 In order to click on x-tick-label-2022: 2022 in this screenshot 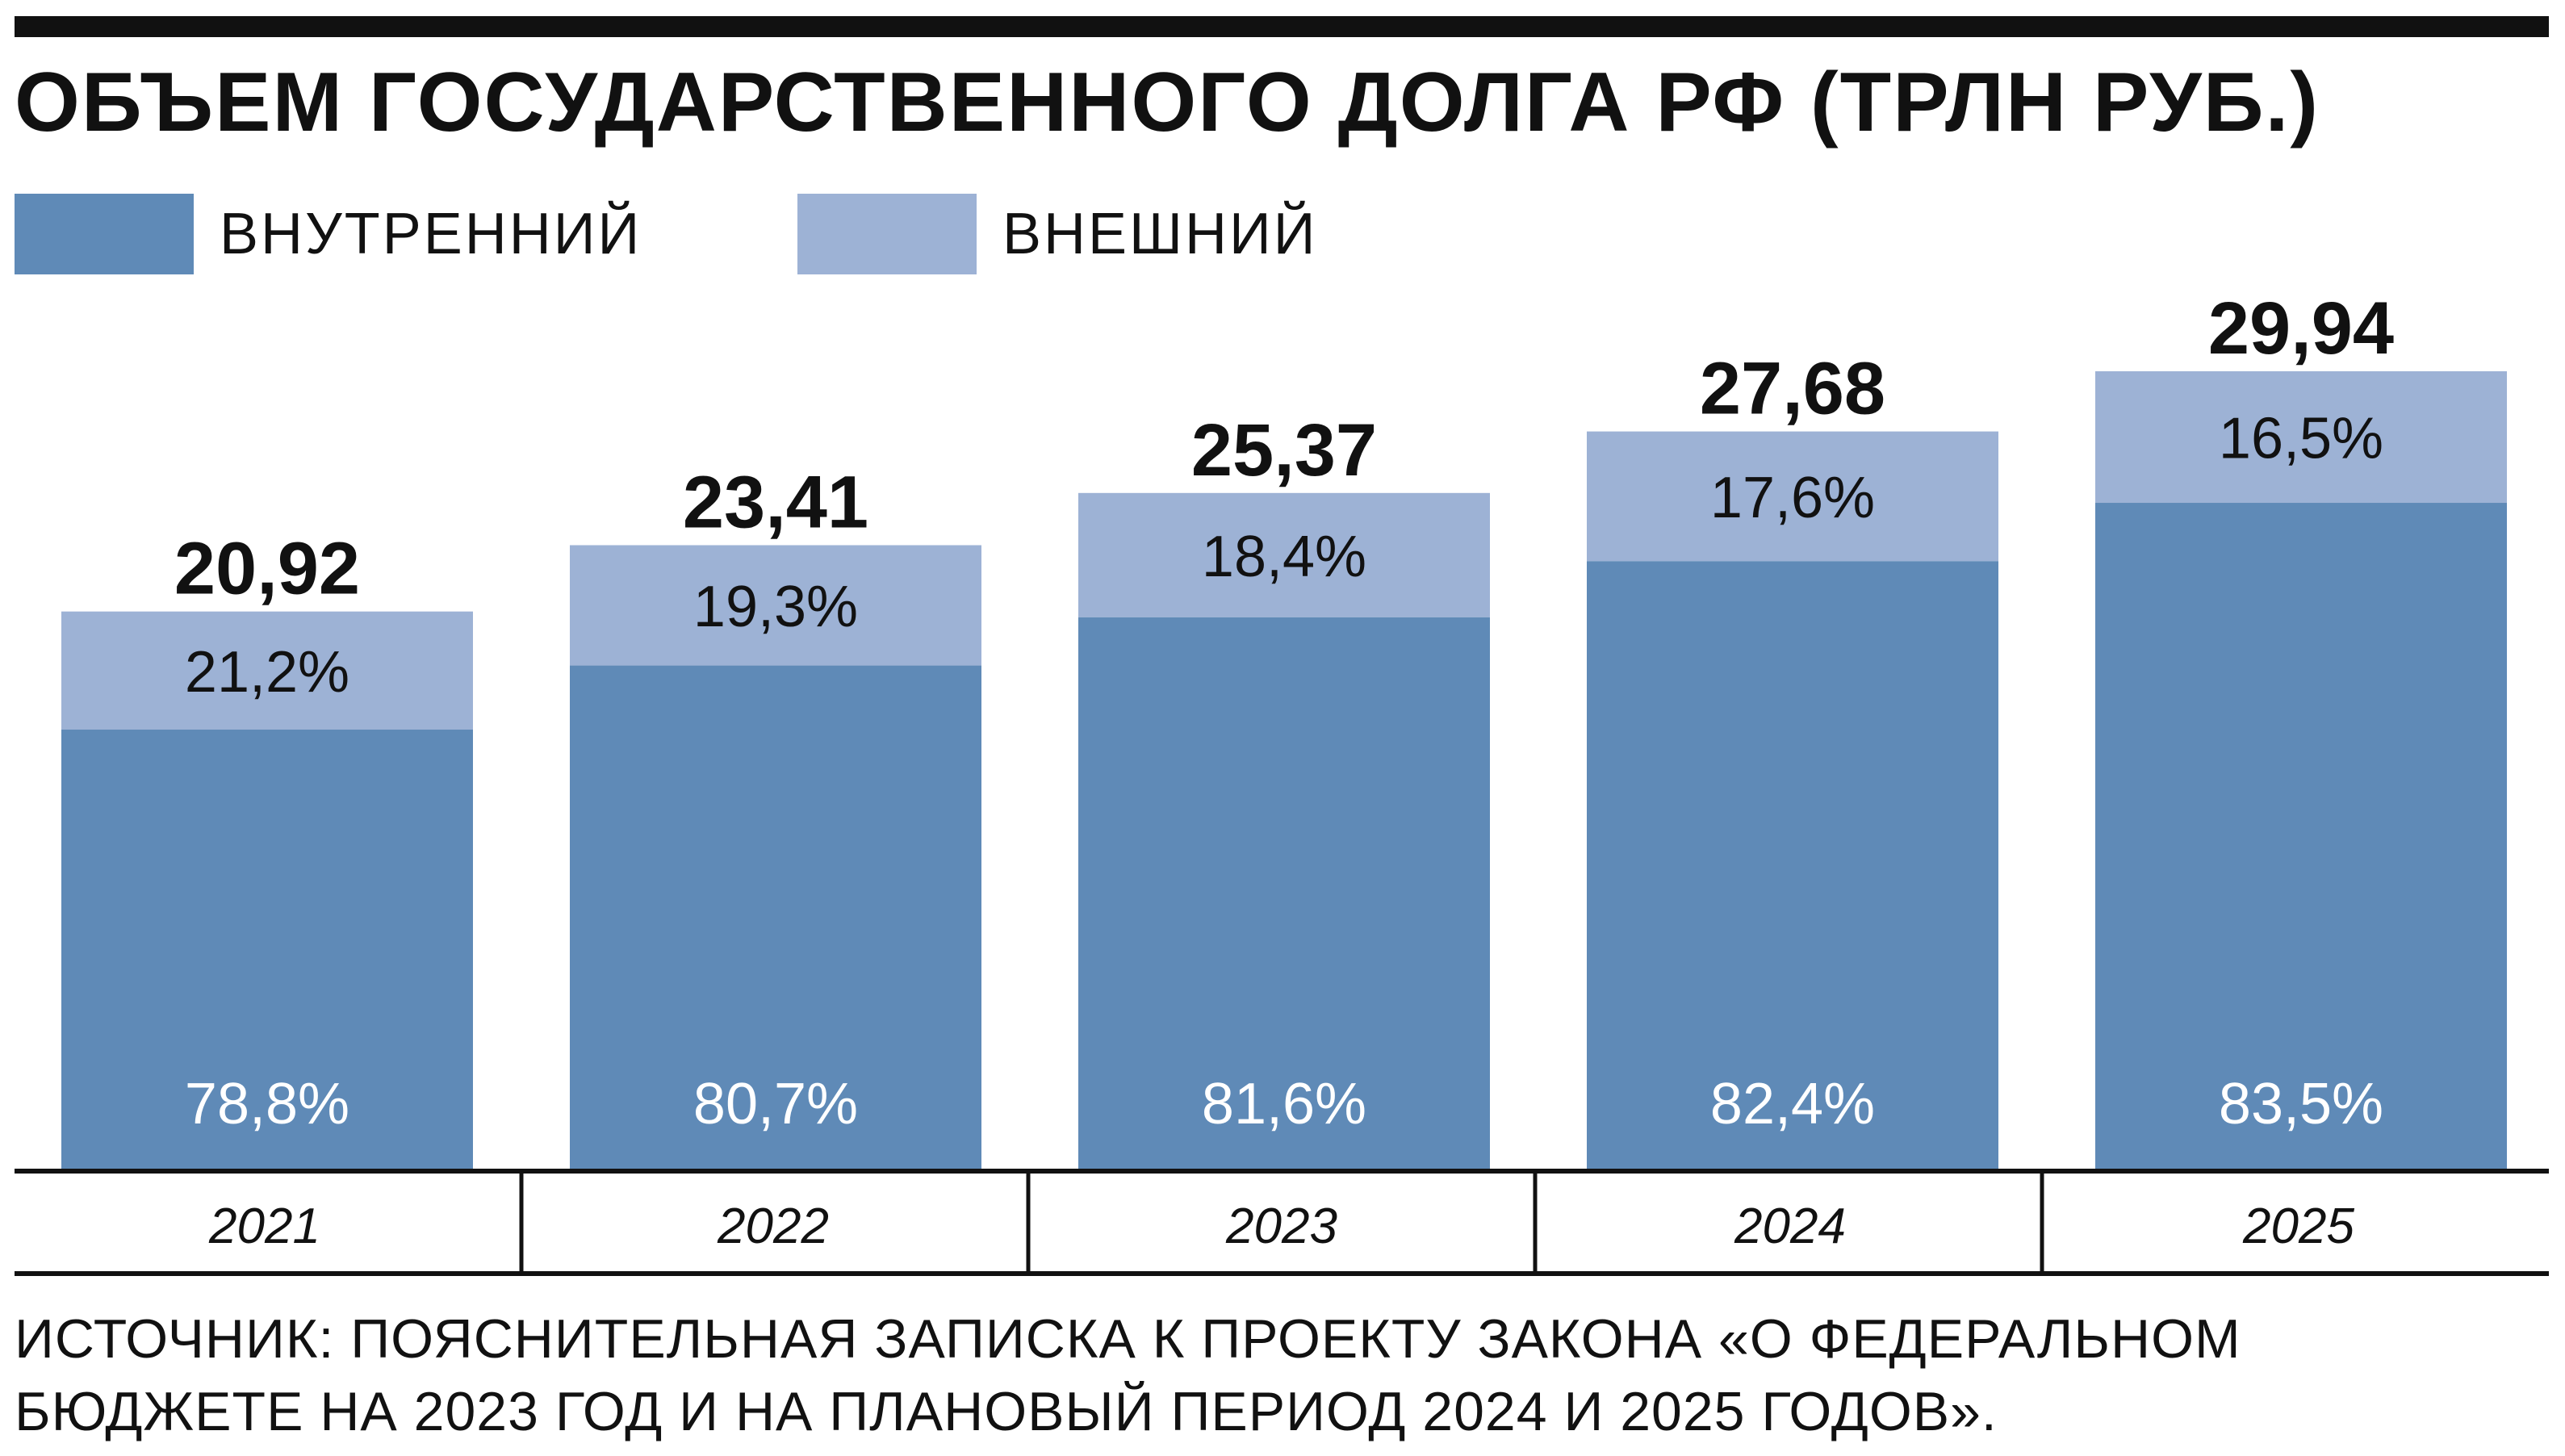, I will do `click(773, 1227)`.